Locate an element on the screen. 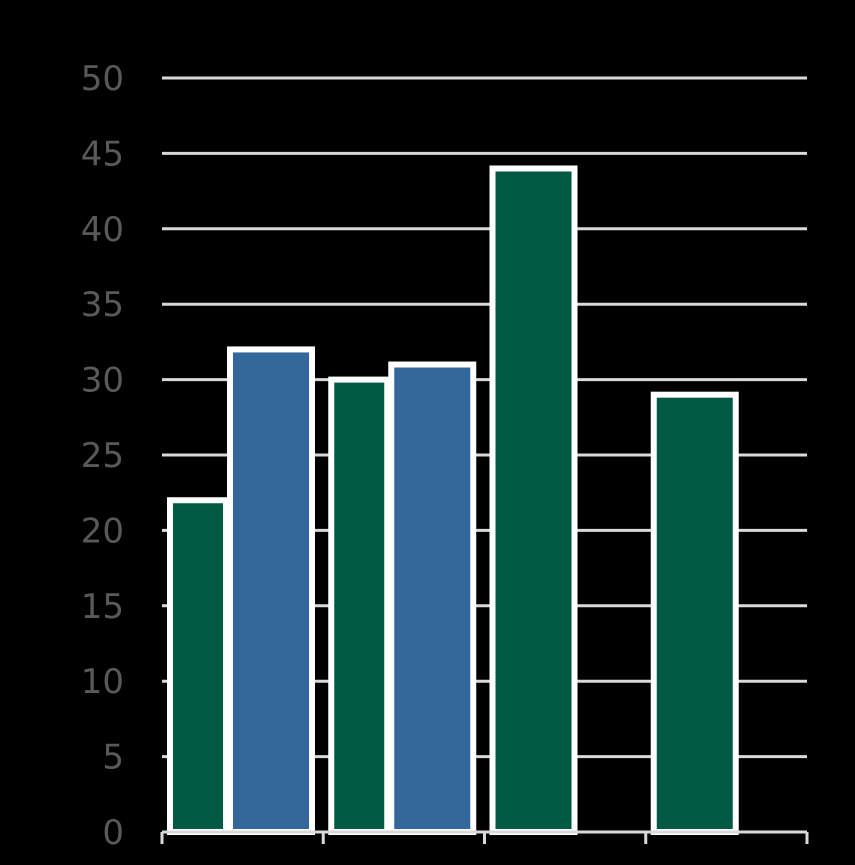 The image size is (855, 865). y-tick-label: 40 is located at coordinates (102, 230).